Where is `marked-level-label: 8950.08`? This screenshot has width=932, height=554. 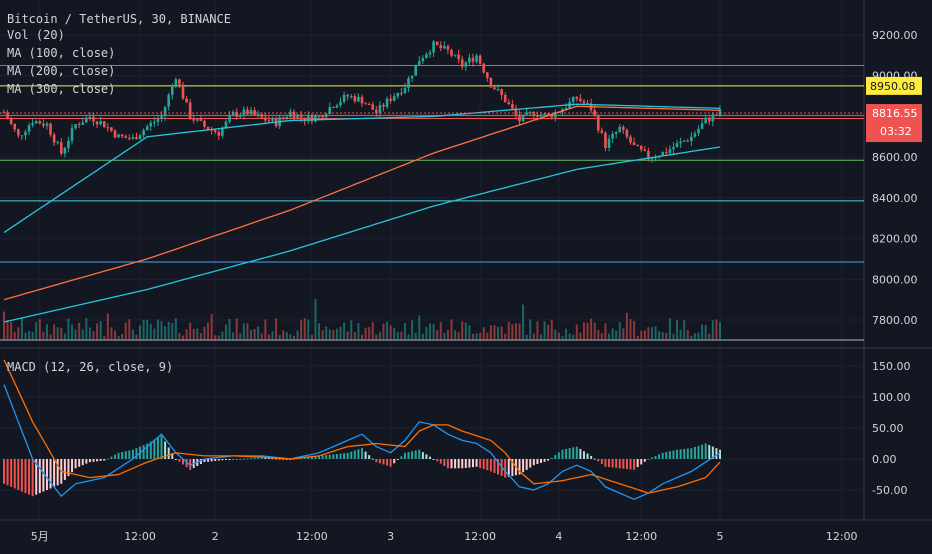 marked-level-label: 8950.08 is located at coordinates (893, 86).